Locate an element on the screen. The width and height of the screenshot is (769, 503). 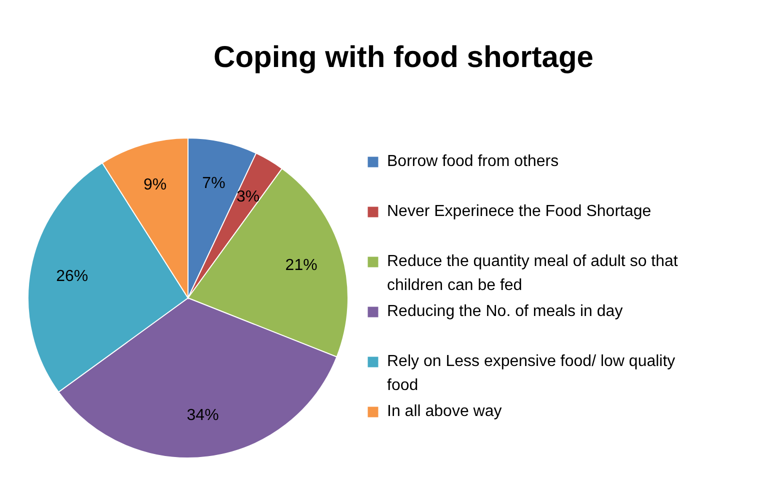
data-label: 26% is located at coordinates (72, 276).